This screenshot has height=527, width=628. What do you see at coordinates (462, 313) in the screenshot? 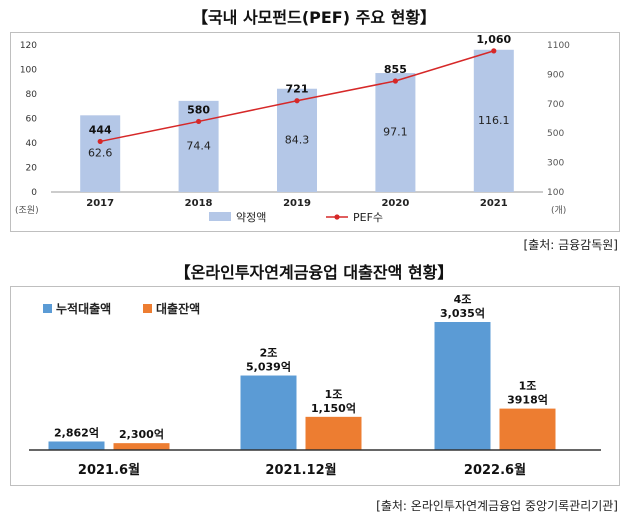
I see `bar-value-label: 3,035억` at bounding box center [462, 313].